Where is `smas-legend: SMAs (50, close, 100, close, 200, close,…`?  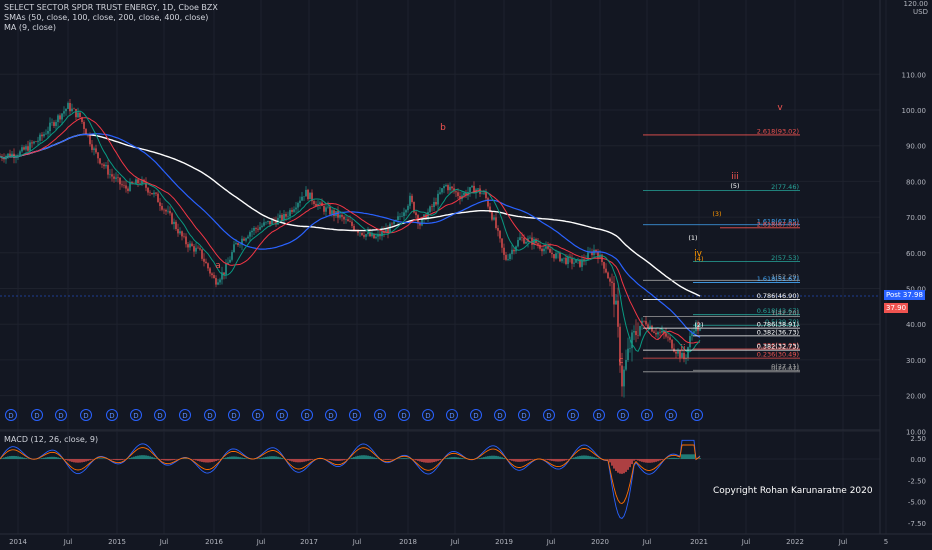 smas-legend: SMAs (50, close, 100, close, 200, close,… is located at coordinates (106, 17).